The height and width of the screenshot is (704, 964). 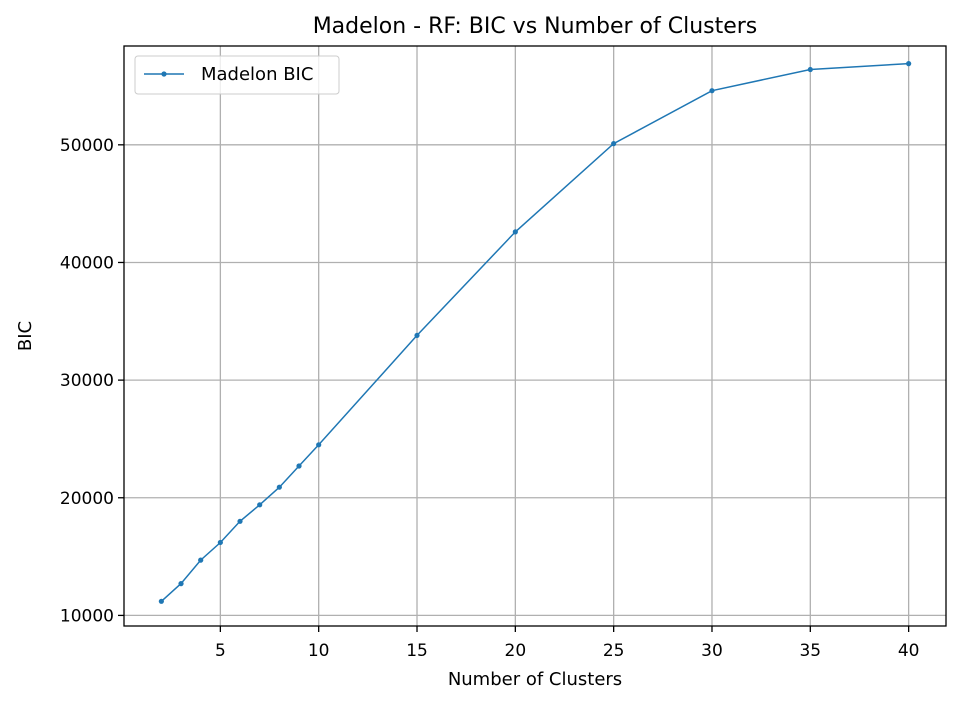 I want to click on legend-box, so click(x=237, y=75).